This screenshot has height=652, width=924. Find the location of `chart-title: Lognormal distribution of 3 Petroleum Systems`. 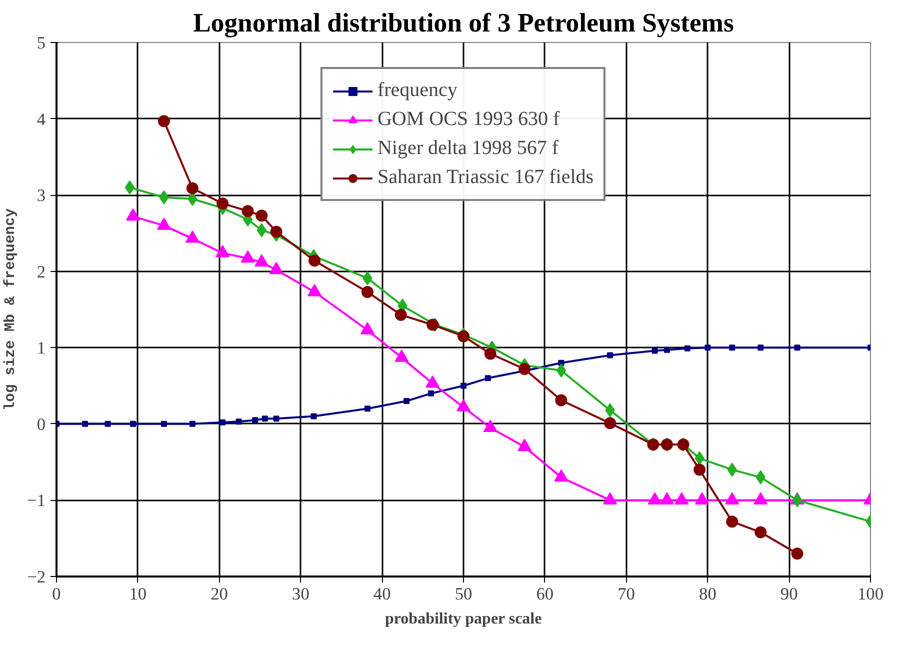

chart-title: Lognormal distribution of 3 Petroleum Systems is located at coordinates (463, 23).